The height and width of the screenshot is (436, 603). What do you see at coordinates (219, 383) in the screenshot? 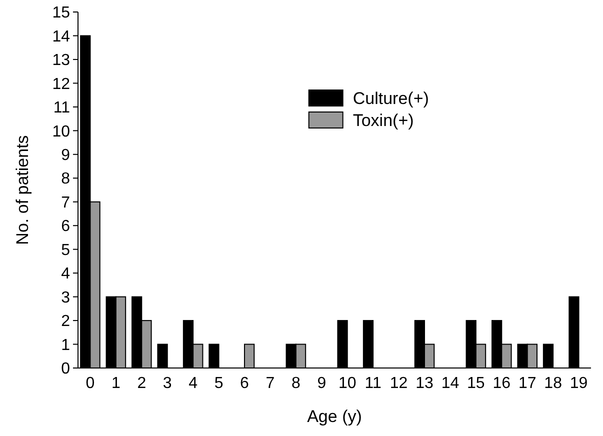
I see `x-tick-label: 5` at bounding box center [219, 383].